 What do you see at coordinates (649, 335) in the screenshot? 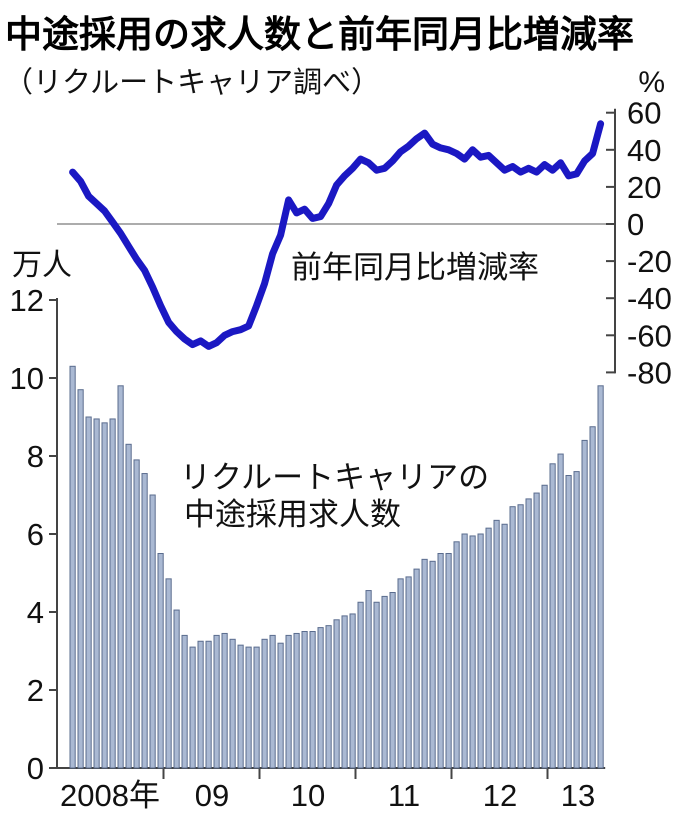
I see `right-axis-tick-label: -60` at bounding box center [649, 335].